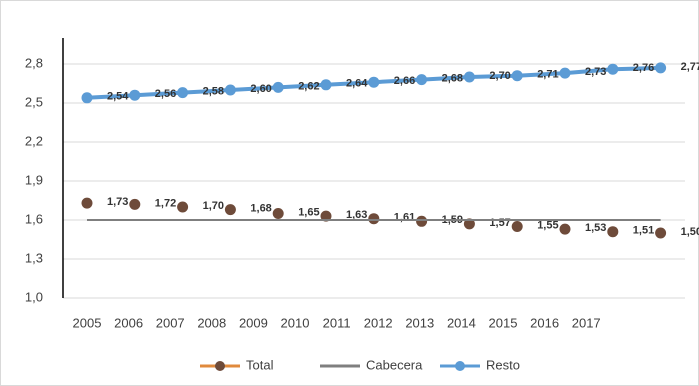 This screenshot has height=386, width=699. What do you see at coordinates (118, 97) in the screenshot?
I see `data-label: 2,54` at bounding box center [118, 97].